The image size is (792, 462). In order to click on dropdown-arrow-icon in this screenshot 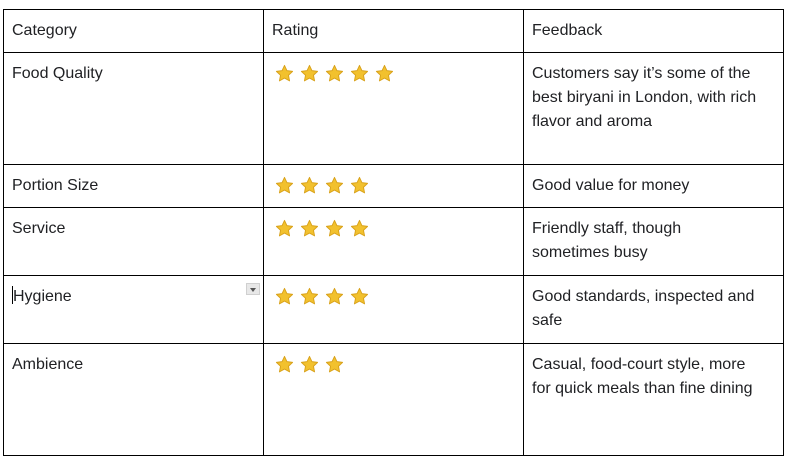, I will do `click(253, 289)`.